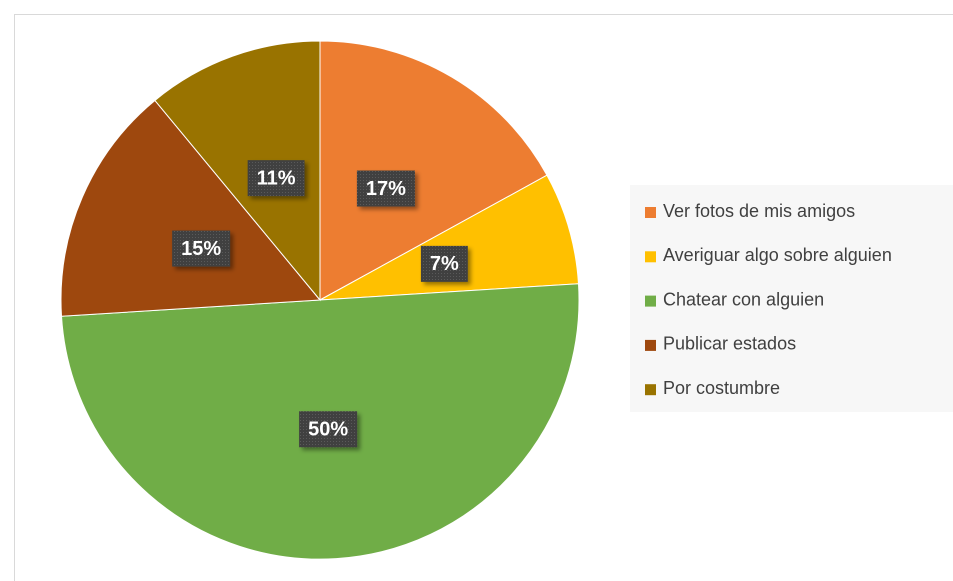 The image size is (953, 581). Describe the element at coordinates (743, 299) in the screenshot. I see `legend-label: Chatear con alguien` at that location.